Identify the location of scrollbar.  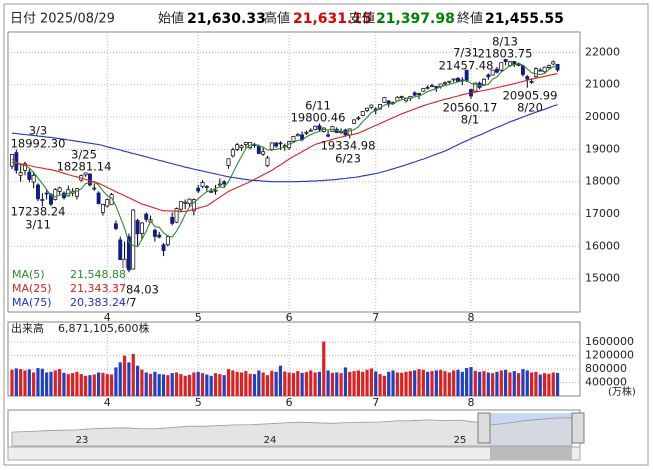
(294, 453).